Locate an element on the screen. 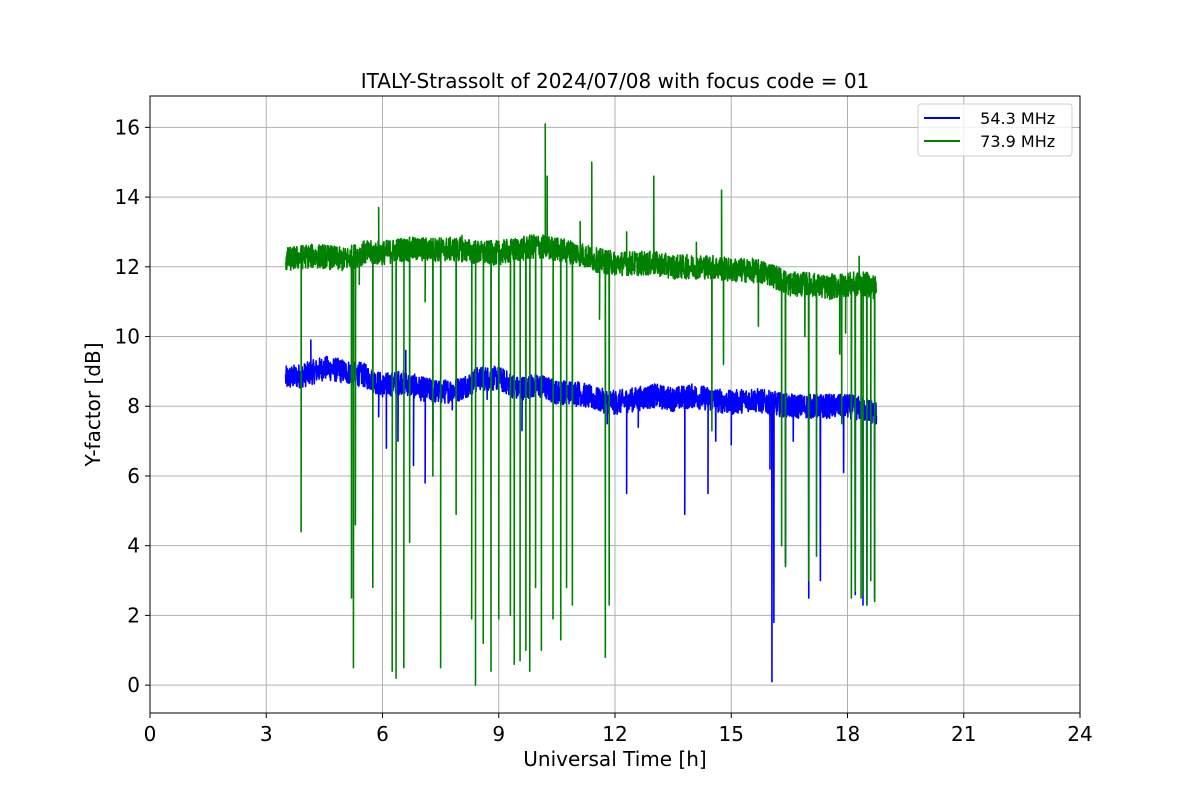  y-axis-ticks: 0 2 4 6 8 10 12 14 16 is located at coordinates (132, 406).